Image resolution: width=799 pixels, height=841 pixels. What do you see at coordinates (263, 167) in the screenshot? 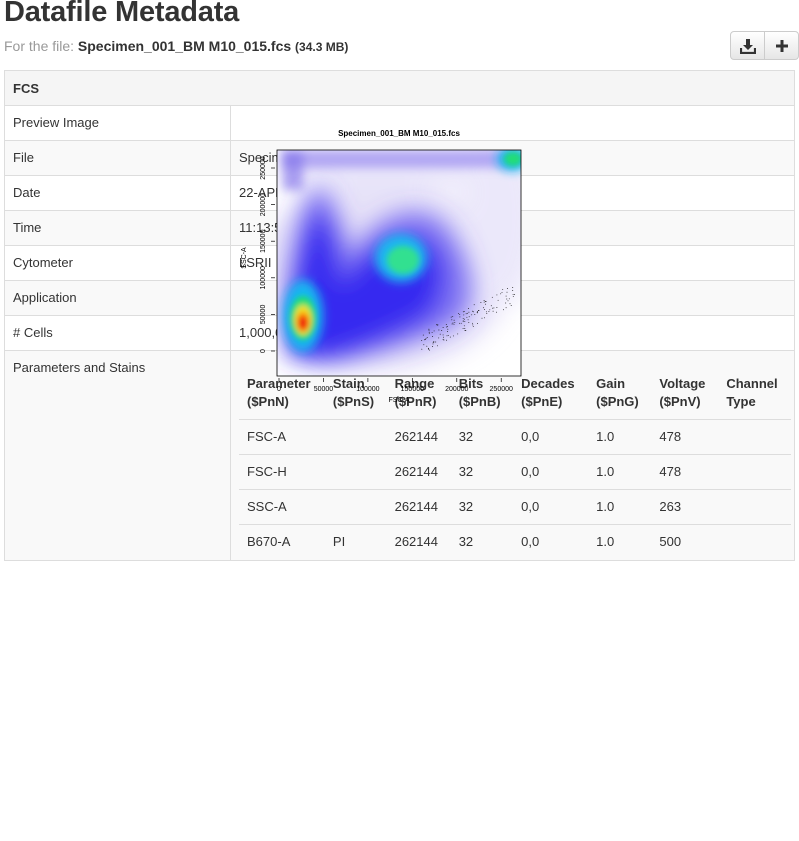
I see `y-tick-label: 250000` at bounding box center [263, 167].